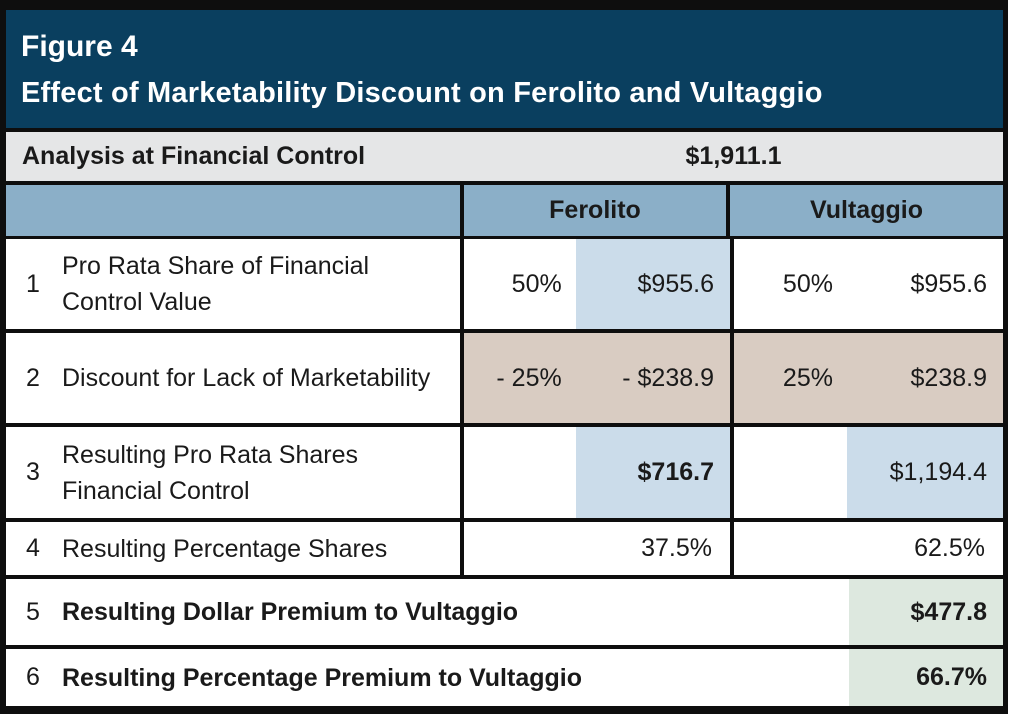 This screenshot has height=721, width=1013. Describe the element at coordinates (868, 378) in the screenshot. I see `row-2-vultaggio-cell: 25% $238.9` at that location.